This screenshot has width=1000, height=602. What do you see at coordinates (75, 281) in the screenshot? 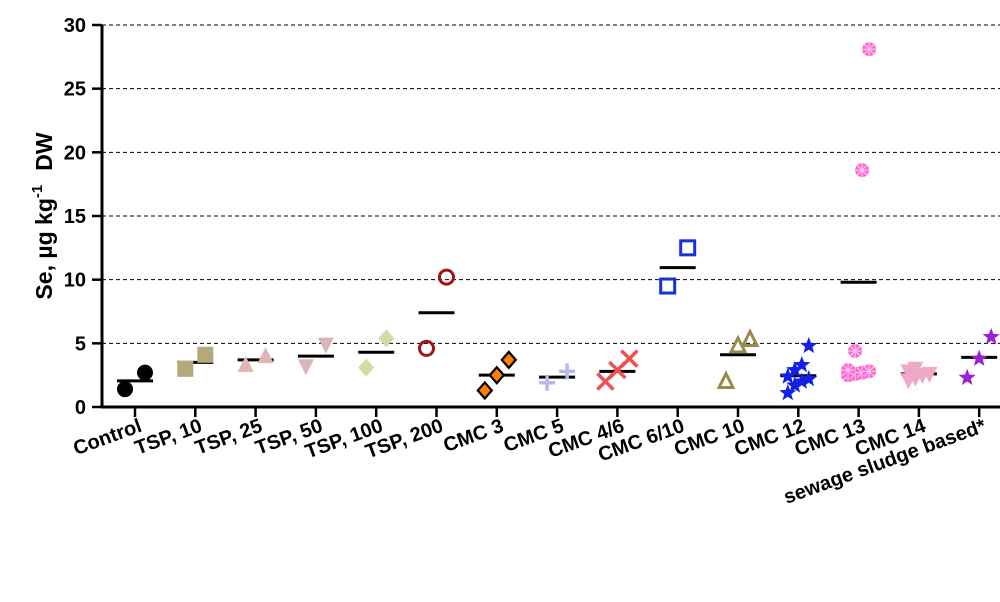
I see `y-tick-label: 10` at bounding box center [75, 281].